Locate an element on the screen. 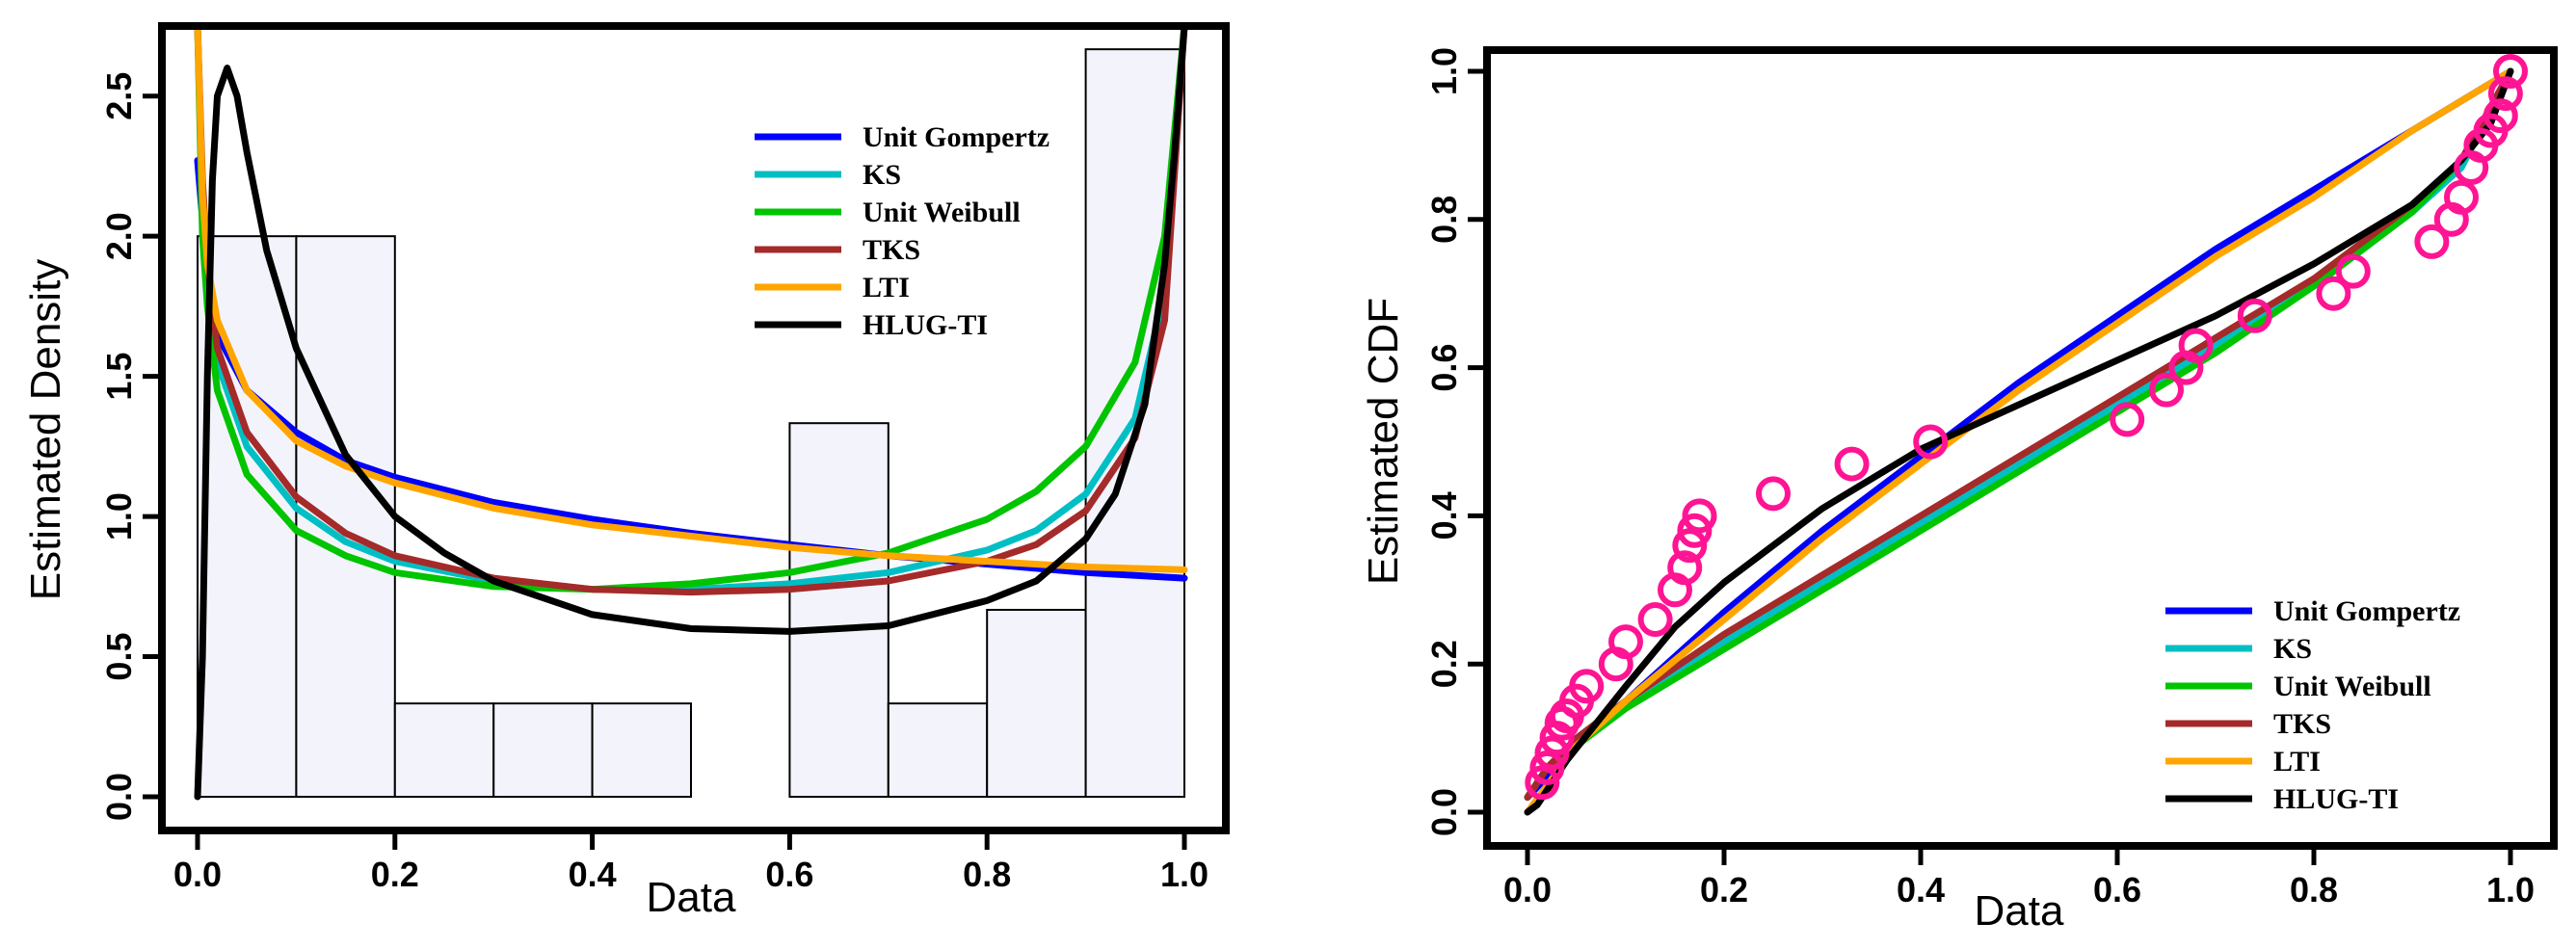  y-tick-label: 1.5 is located at coordinates (119, 377).